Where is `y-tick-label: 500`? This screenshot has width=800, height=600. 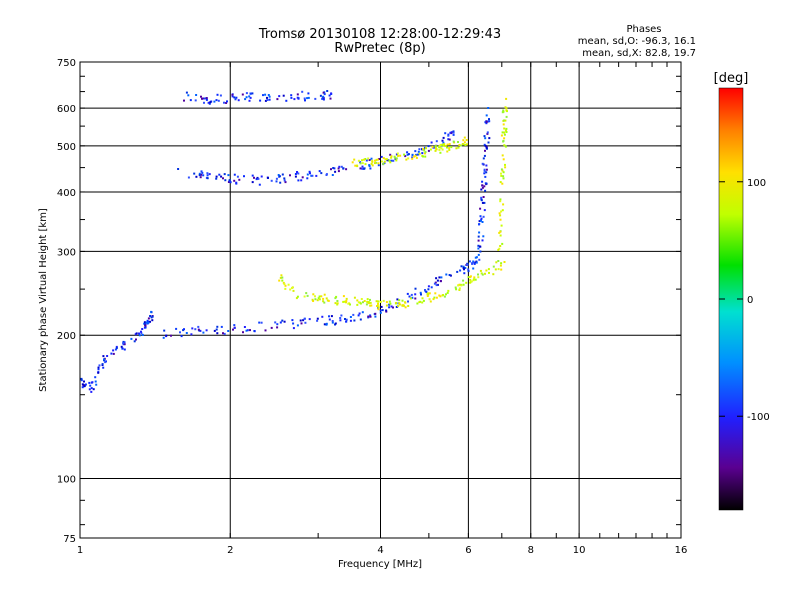 y-tick-label: 500 is located at coordinates (66, 147).